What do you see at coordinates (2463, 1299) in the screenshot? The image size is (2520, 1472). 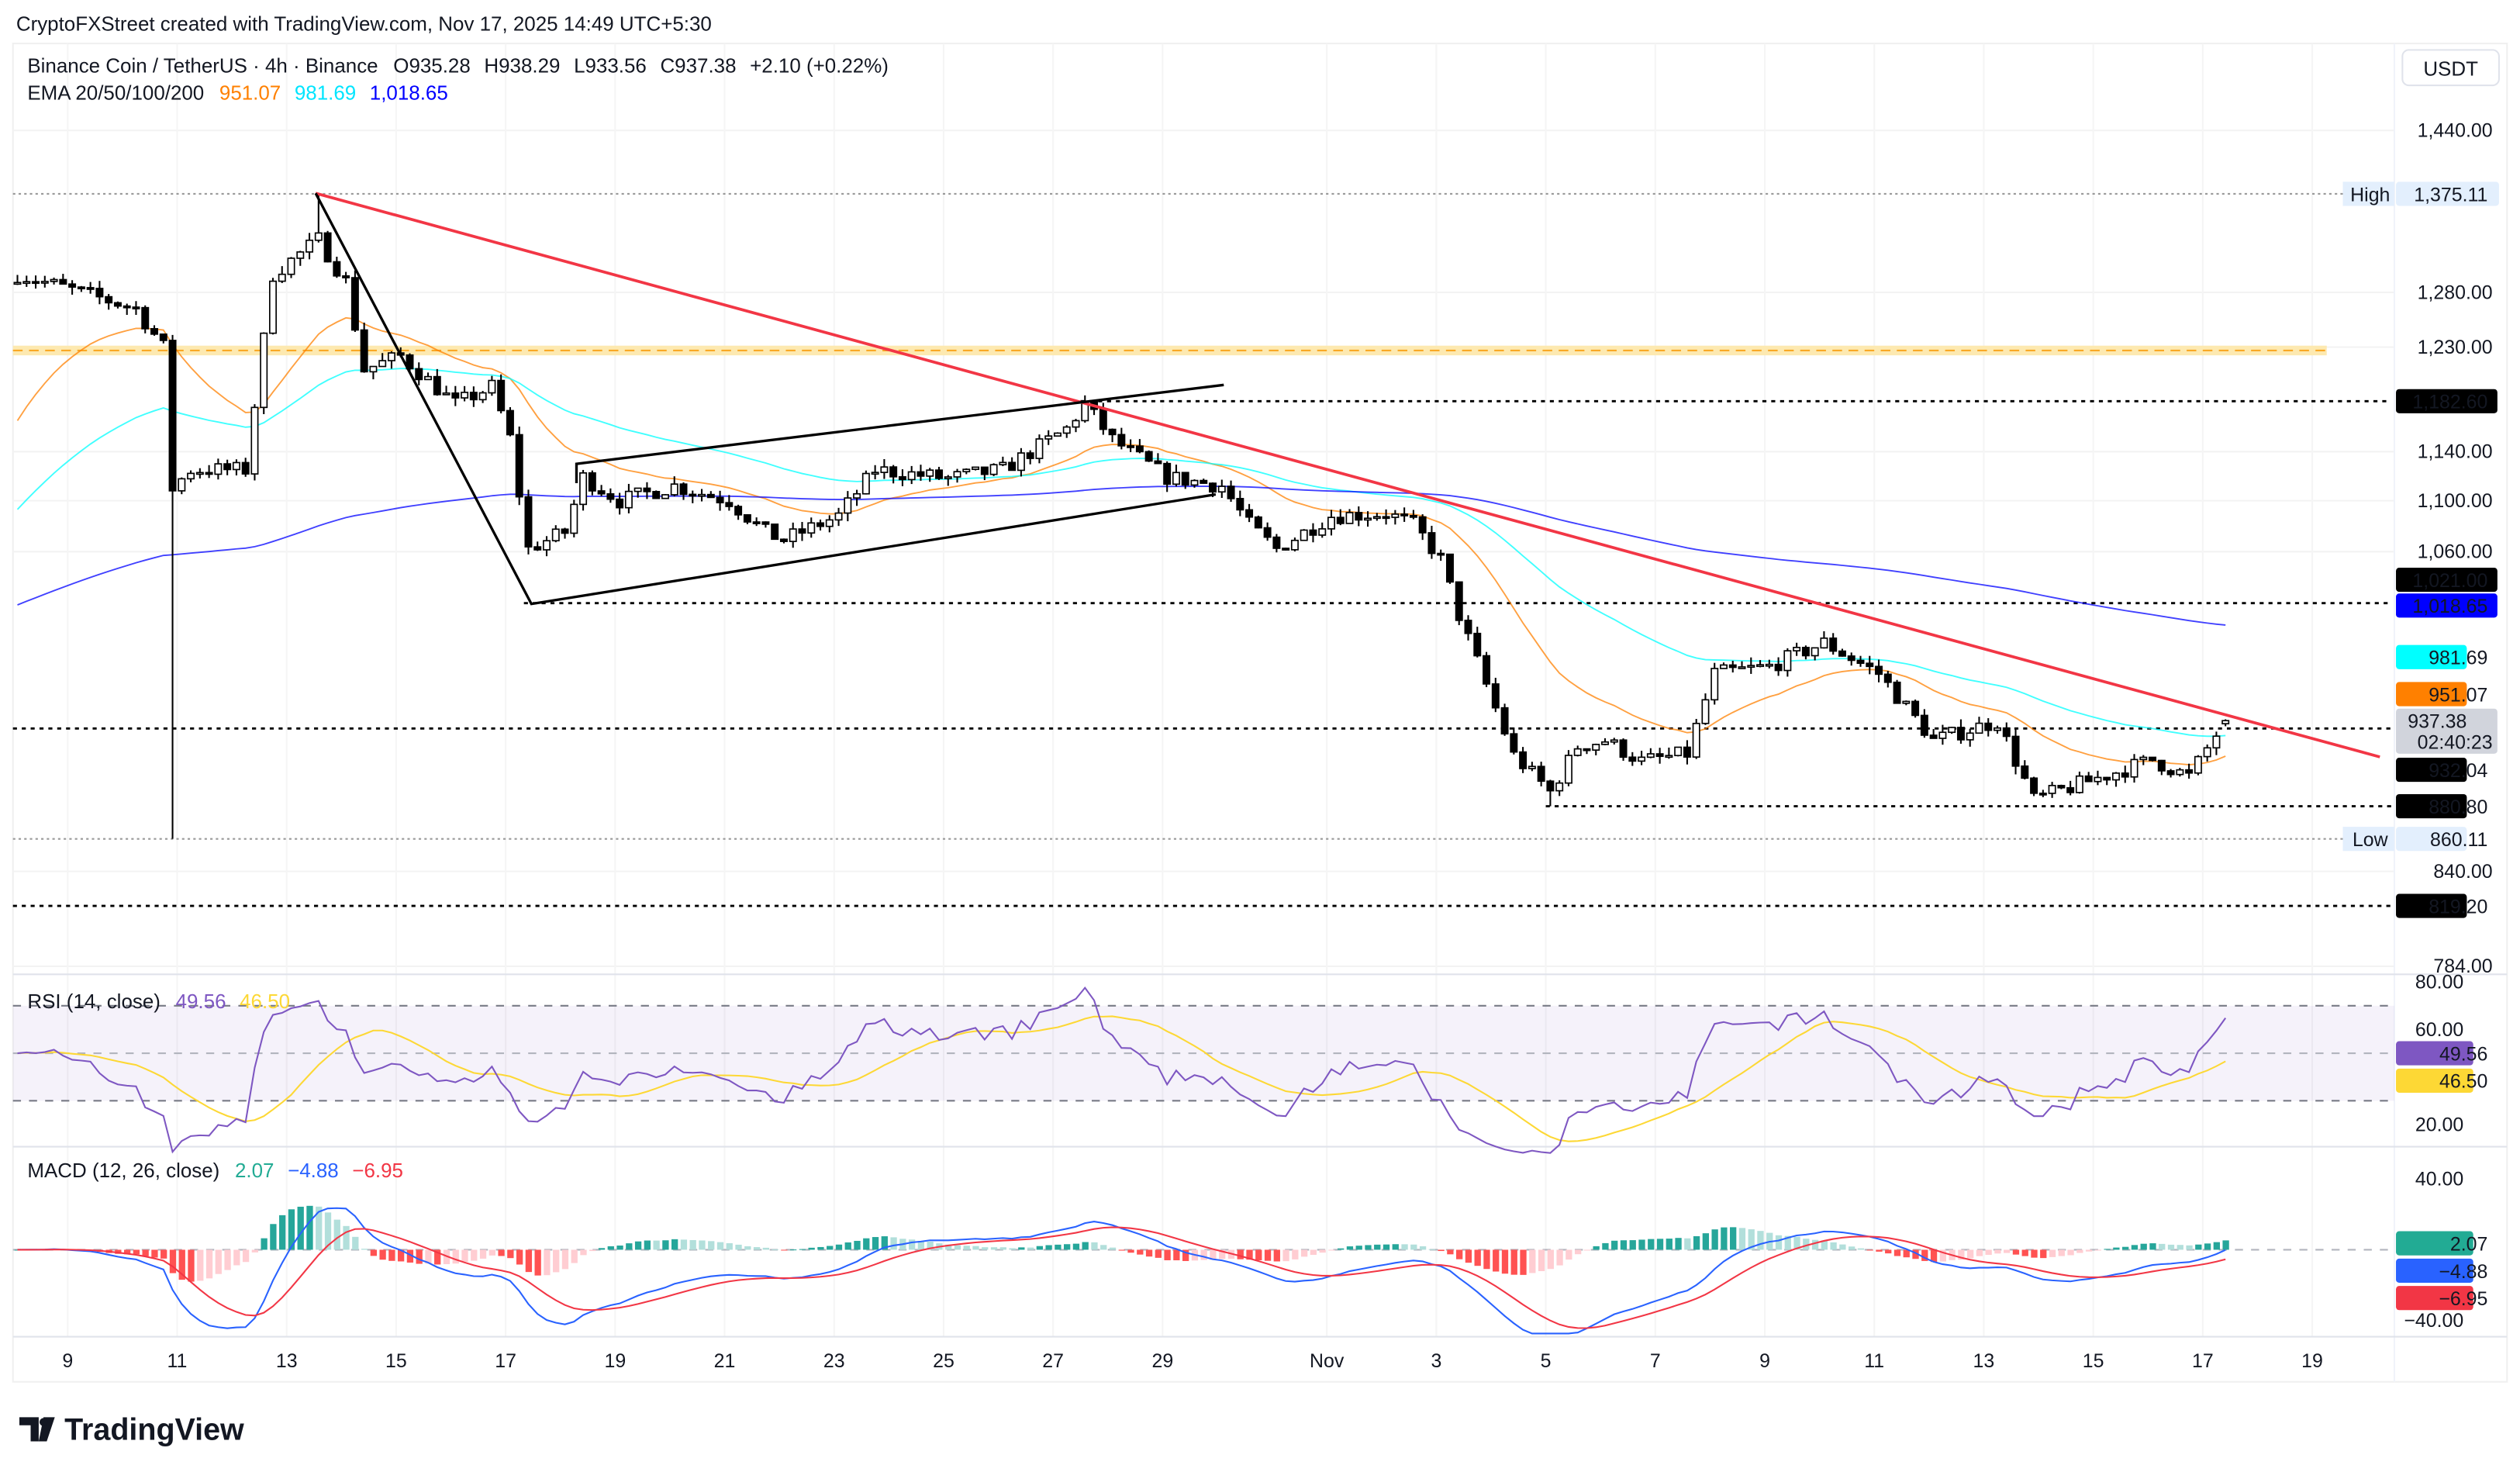 I see `macd-value-tag-text: −6.95` at bounding box center [2463, 1299].